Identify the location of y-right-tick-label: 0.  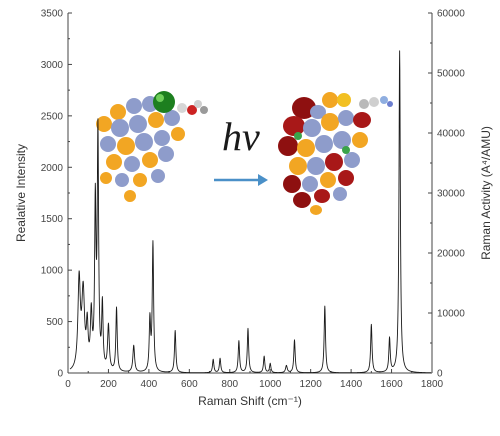
(440, 374).